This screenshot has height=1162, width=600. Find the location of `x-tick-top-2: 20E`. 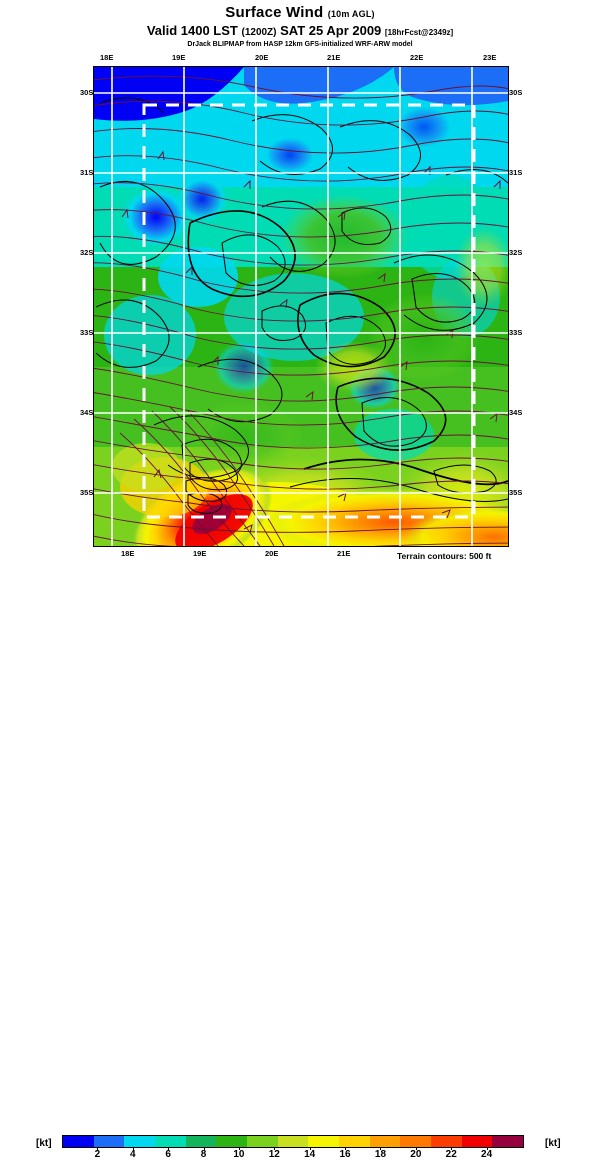

x-tick-top-2: 20E is located at coordinates (262, 57).